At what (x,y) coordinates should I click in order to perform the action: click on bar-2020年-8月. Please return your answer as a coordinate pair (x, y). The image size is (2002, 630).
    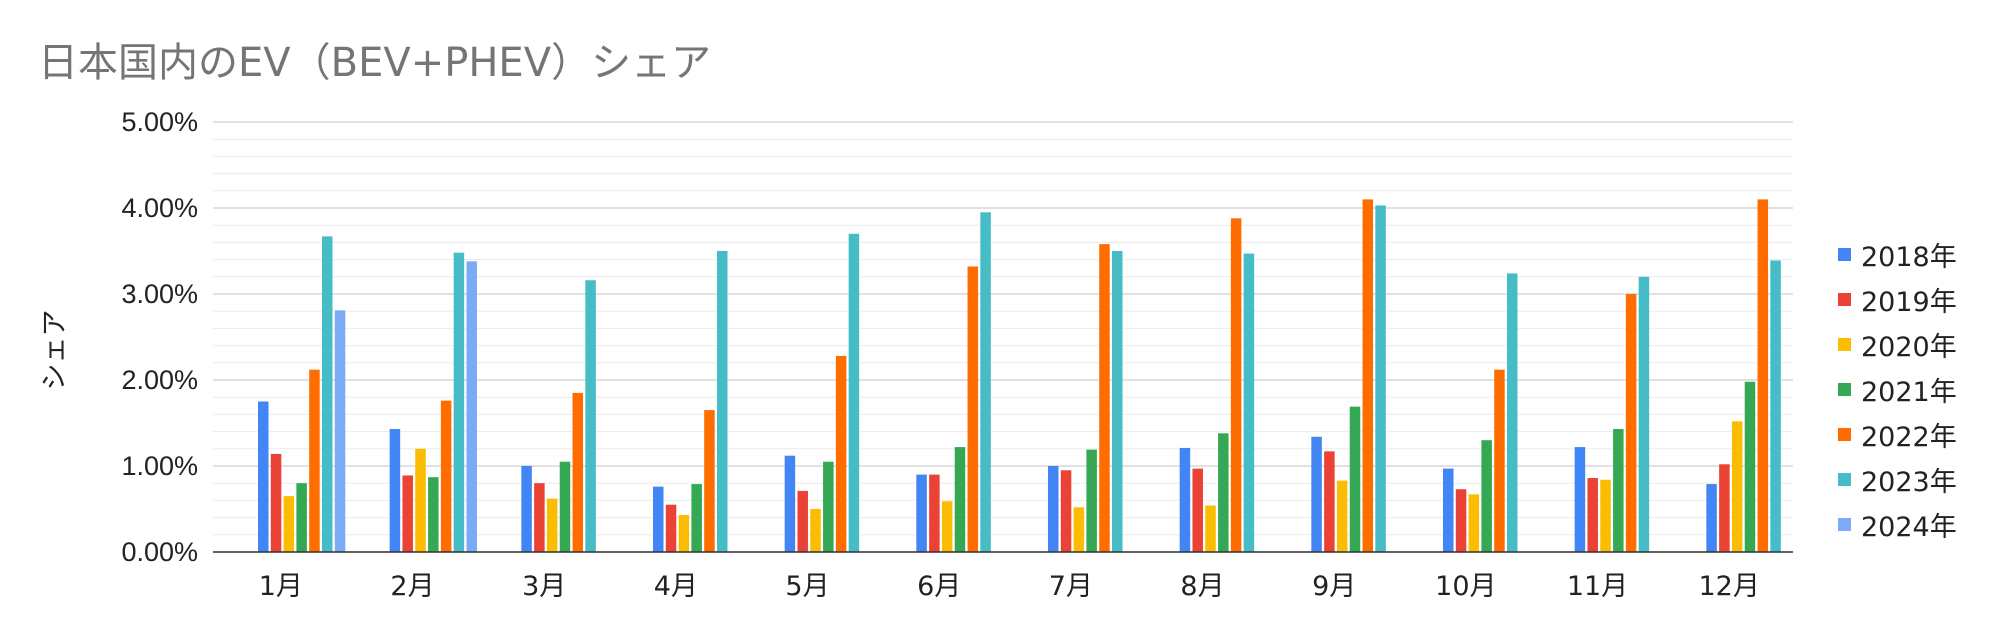
    Looking at the image, I should click on (1210, 528).